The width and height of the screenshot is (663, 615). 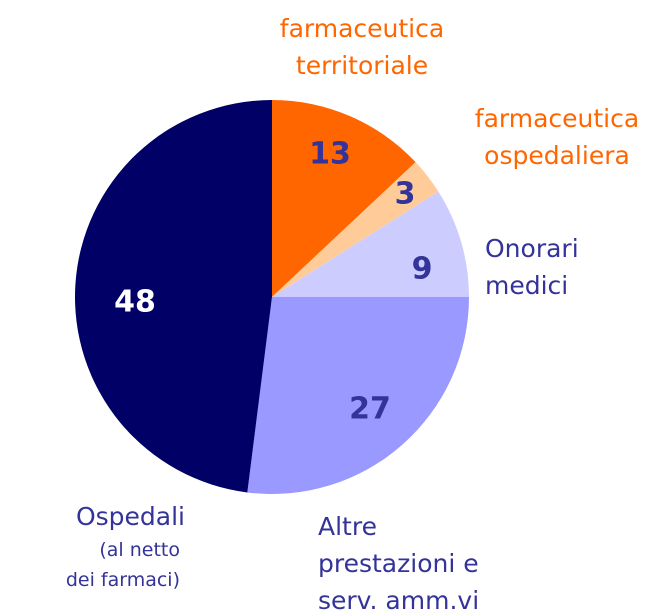 What do you see at coordinates (557, 137) in the screenshot?
I see `category-label: farmaceutica ospedaliera` at bounding box center [557, 137].